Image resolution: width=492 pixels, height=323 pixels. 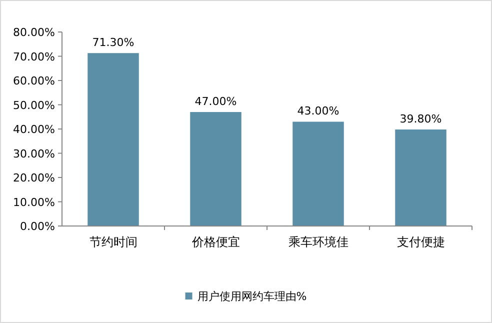 What do you see at coordinates (37, 226) in the screenshot?
I see `y-tick-label: 0.00%` at bounding box center [37, 226].